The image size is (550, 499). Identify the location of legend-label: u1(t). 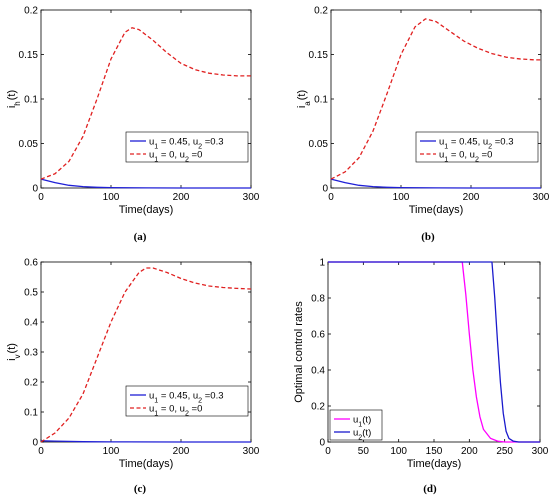
(362, 422).